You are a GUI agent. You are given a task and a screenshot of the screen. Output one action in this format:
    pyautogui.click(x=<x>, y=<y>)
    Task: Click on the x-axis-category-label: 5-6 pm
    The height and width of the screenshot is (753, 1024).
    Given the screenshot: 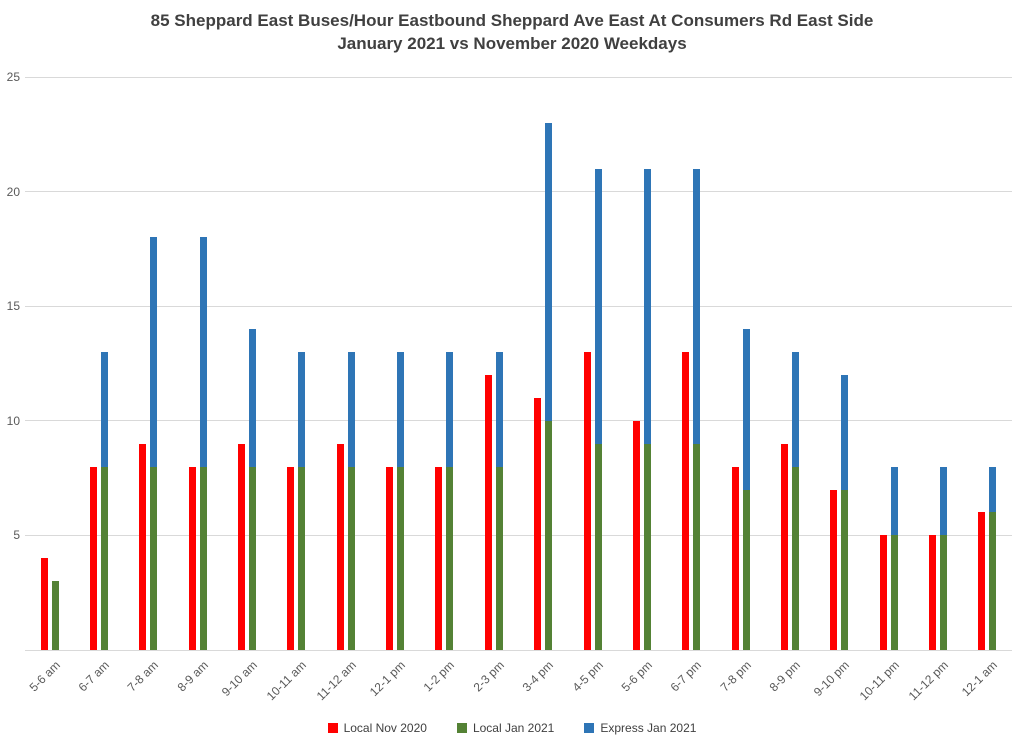 What is the action you would take?
    pyautogui.click(x=636, y=676)
    